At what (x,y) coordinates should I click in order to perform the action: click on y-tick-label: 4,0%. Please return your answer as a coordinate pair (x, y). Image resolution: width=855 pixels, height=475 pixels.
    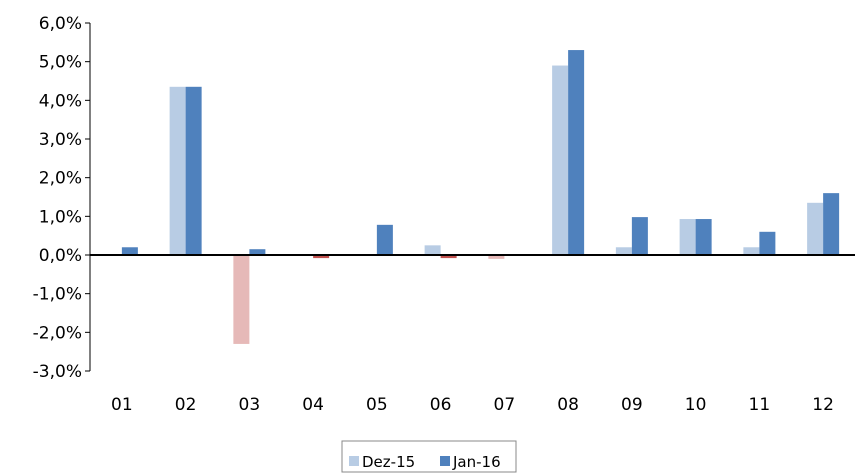
    Looking at the image, I should click on (60, 101).